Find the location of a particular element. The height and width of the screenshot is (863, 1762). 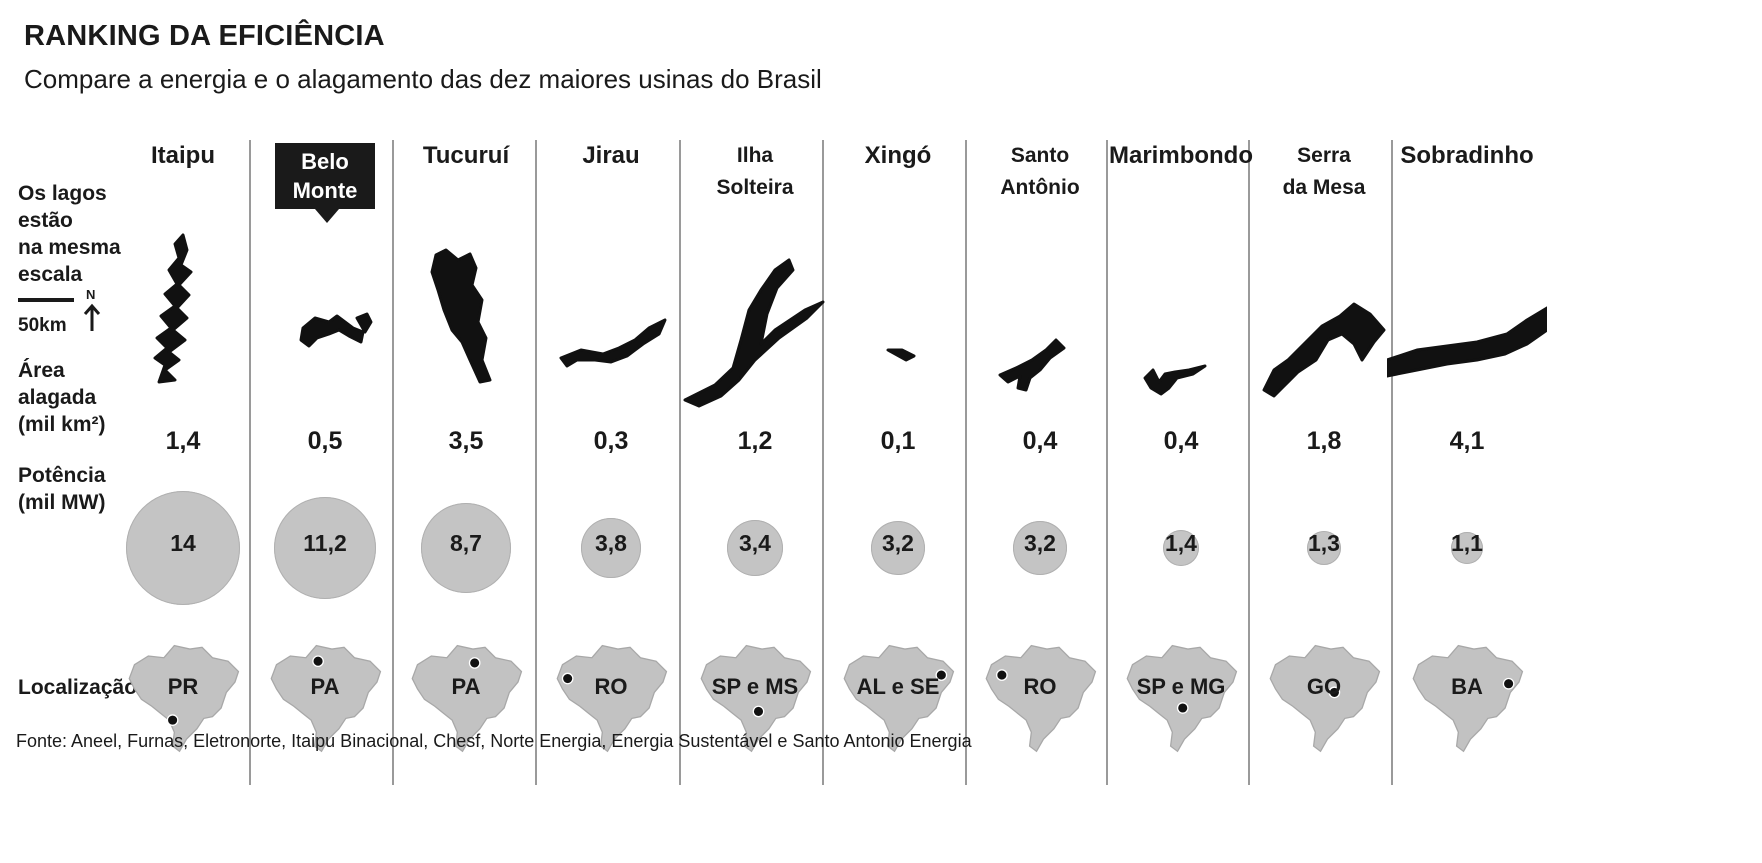

power-value: 1,3 is located at coordinates (1324, 543).